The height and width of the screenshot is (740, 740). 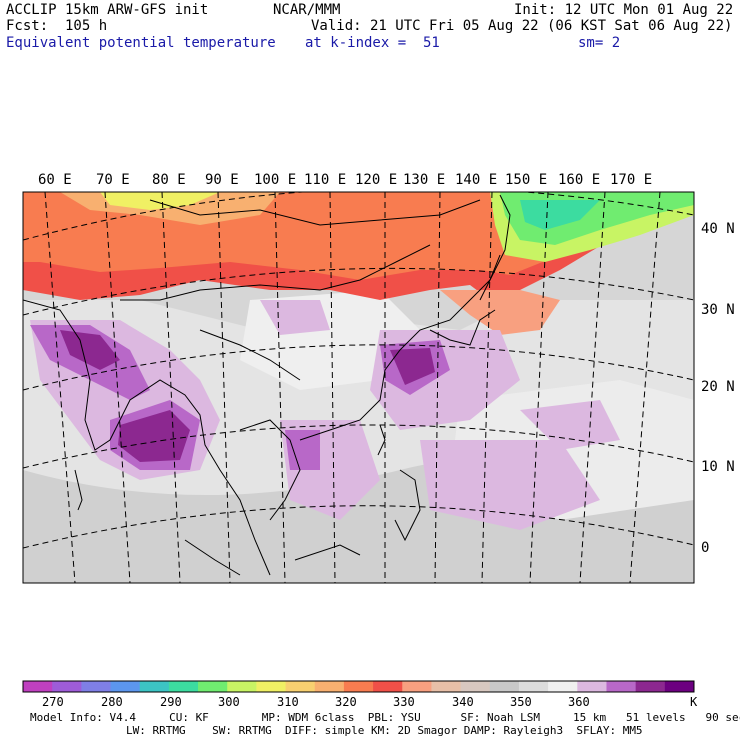 What do you see at coordinates (404, 702) in the screenshot?
I see `colorbar-label-330: 330` at bounding box center [404, 702].